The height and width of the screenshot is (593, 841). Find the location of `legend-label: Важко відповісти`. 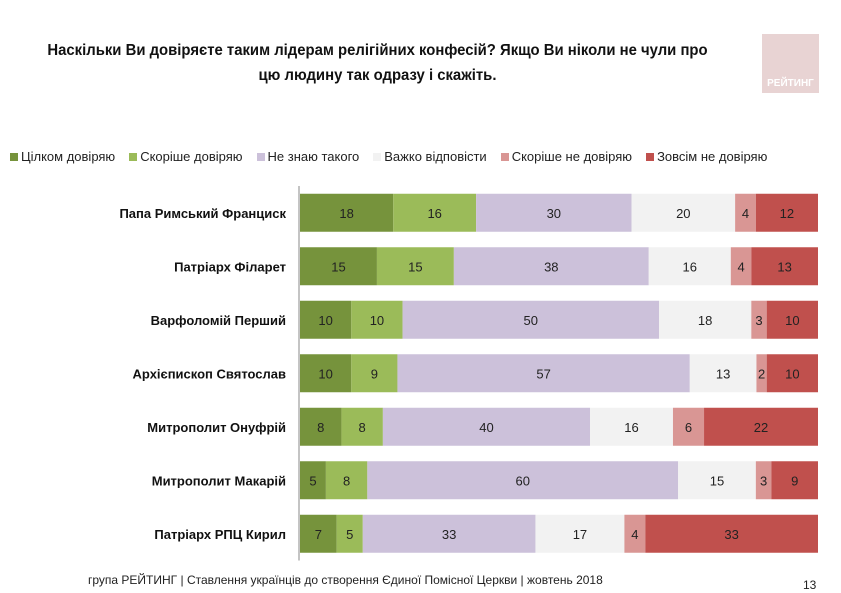

legend-label: Важко відповісти is located at coordinates (435, 156).